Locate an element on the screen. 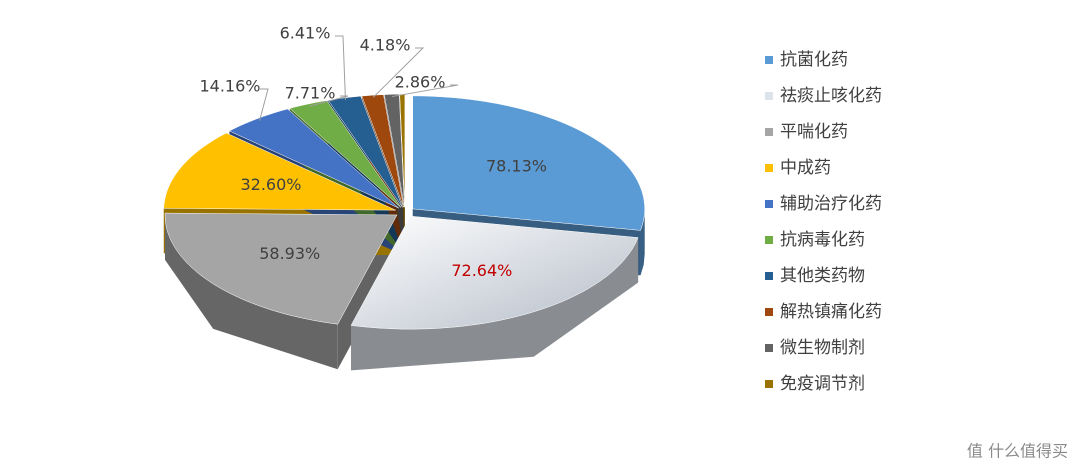  legend-label: 免疫调节剂 is located at coordinates (822, 384).